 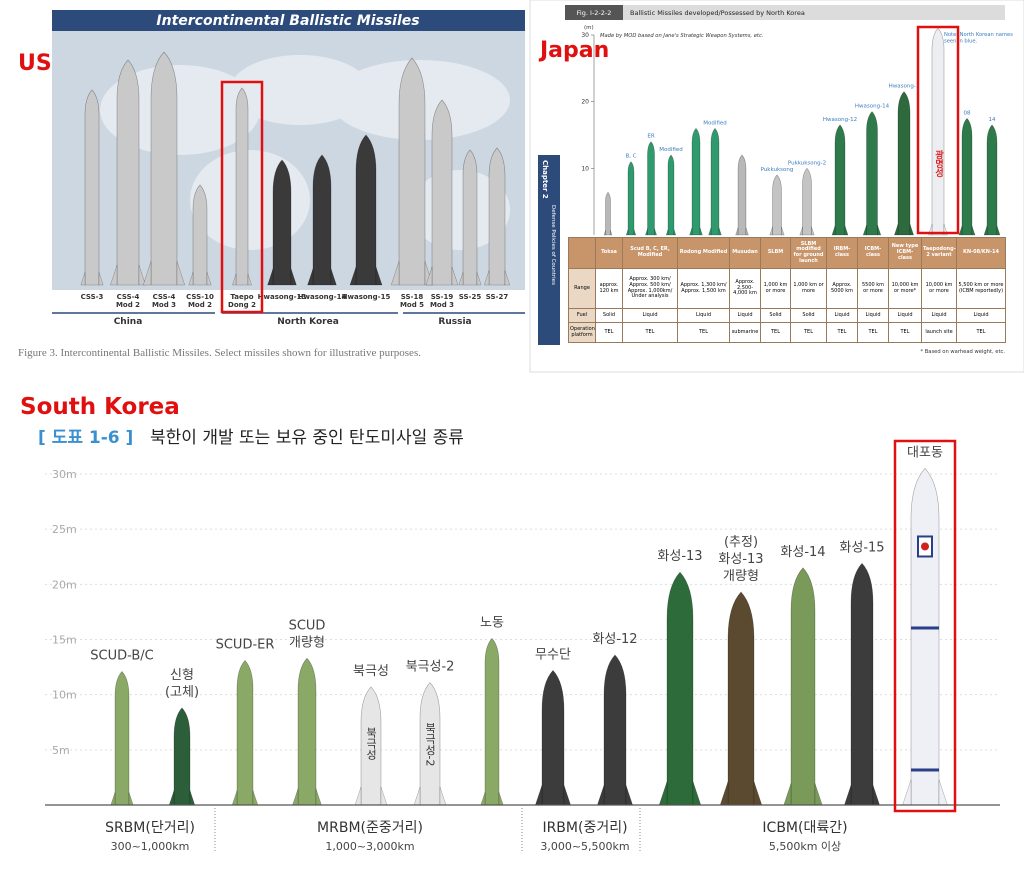 What do you see at coordinates (497, 297) in the screenshot?
I see `label-line: SS-27` at bounding box center [497, 297].